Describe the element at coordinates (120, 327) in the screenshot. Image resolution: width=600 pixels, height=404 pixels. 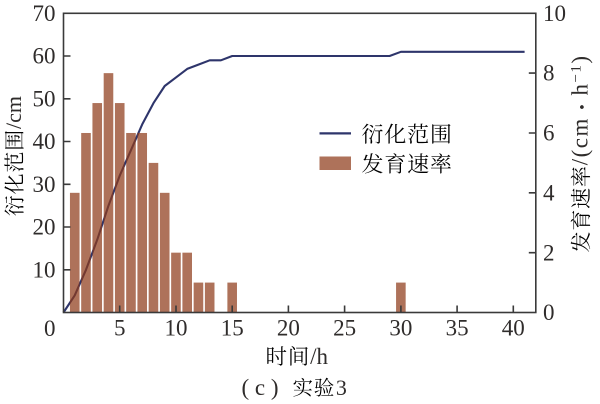
I see `svg-text: 5` at that location.